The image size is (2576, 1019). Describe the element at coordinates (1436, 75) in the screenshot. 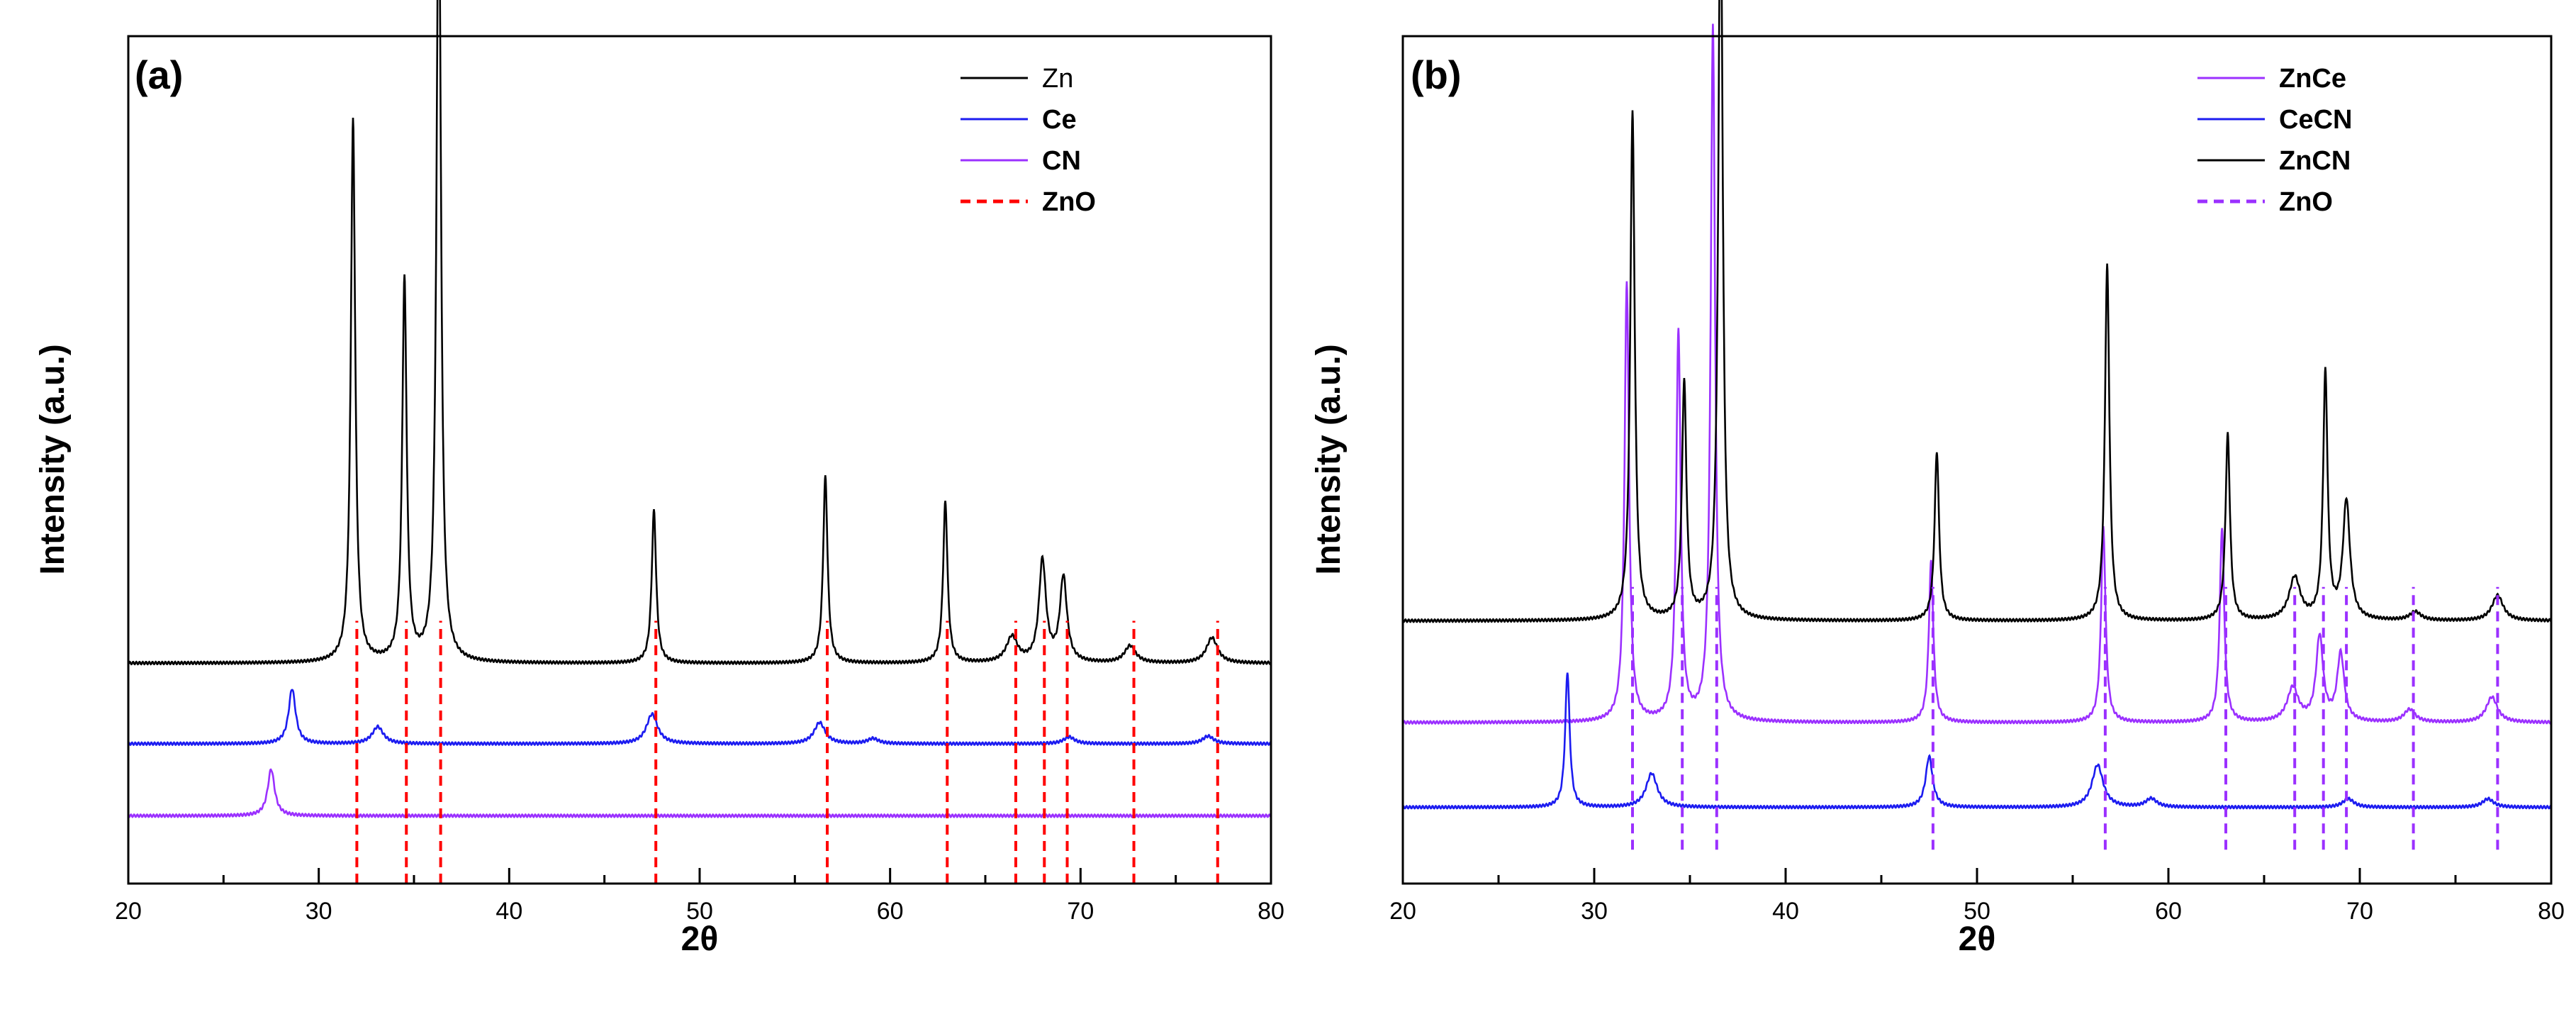

I see `panel-b-label: (b)` at that location.